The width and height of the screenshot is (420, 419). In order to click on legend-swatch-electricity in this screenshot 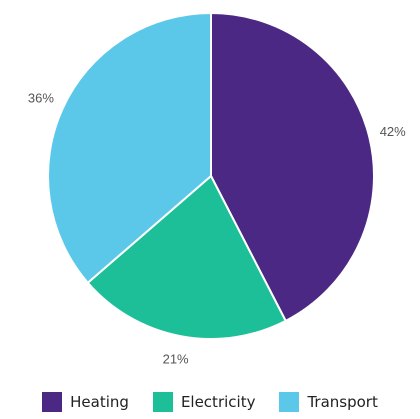, I will do `click(162, 402)`.